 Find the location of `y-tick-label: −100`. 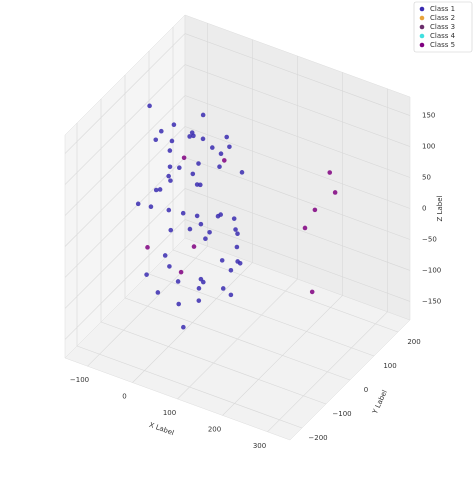

y-tick-label: −100 is located at coordinates (341, 414).